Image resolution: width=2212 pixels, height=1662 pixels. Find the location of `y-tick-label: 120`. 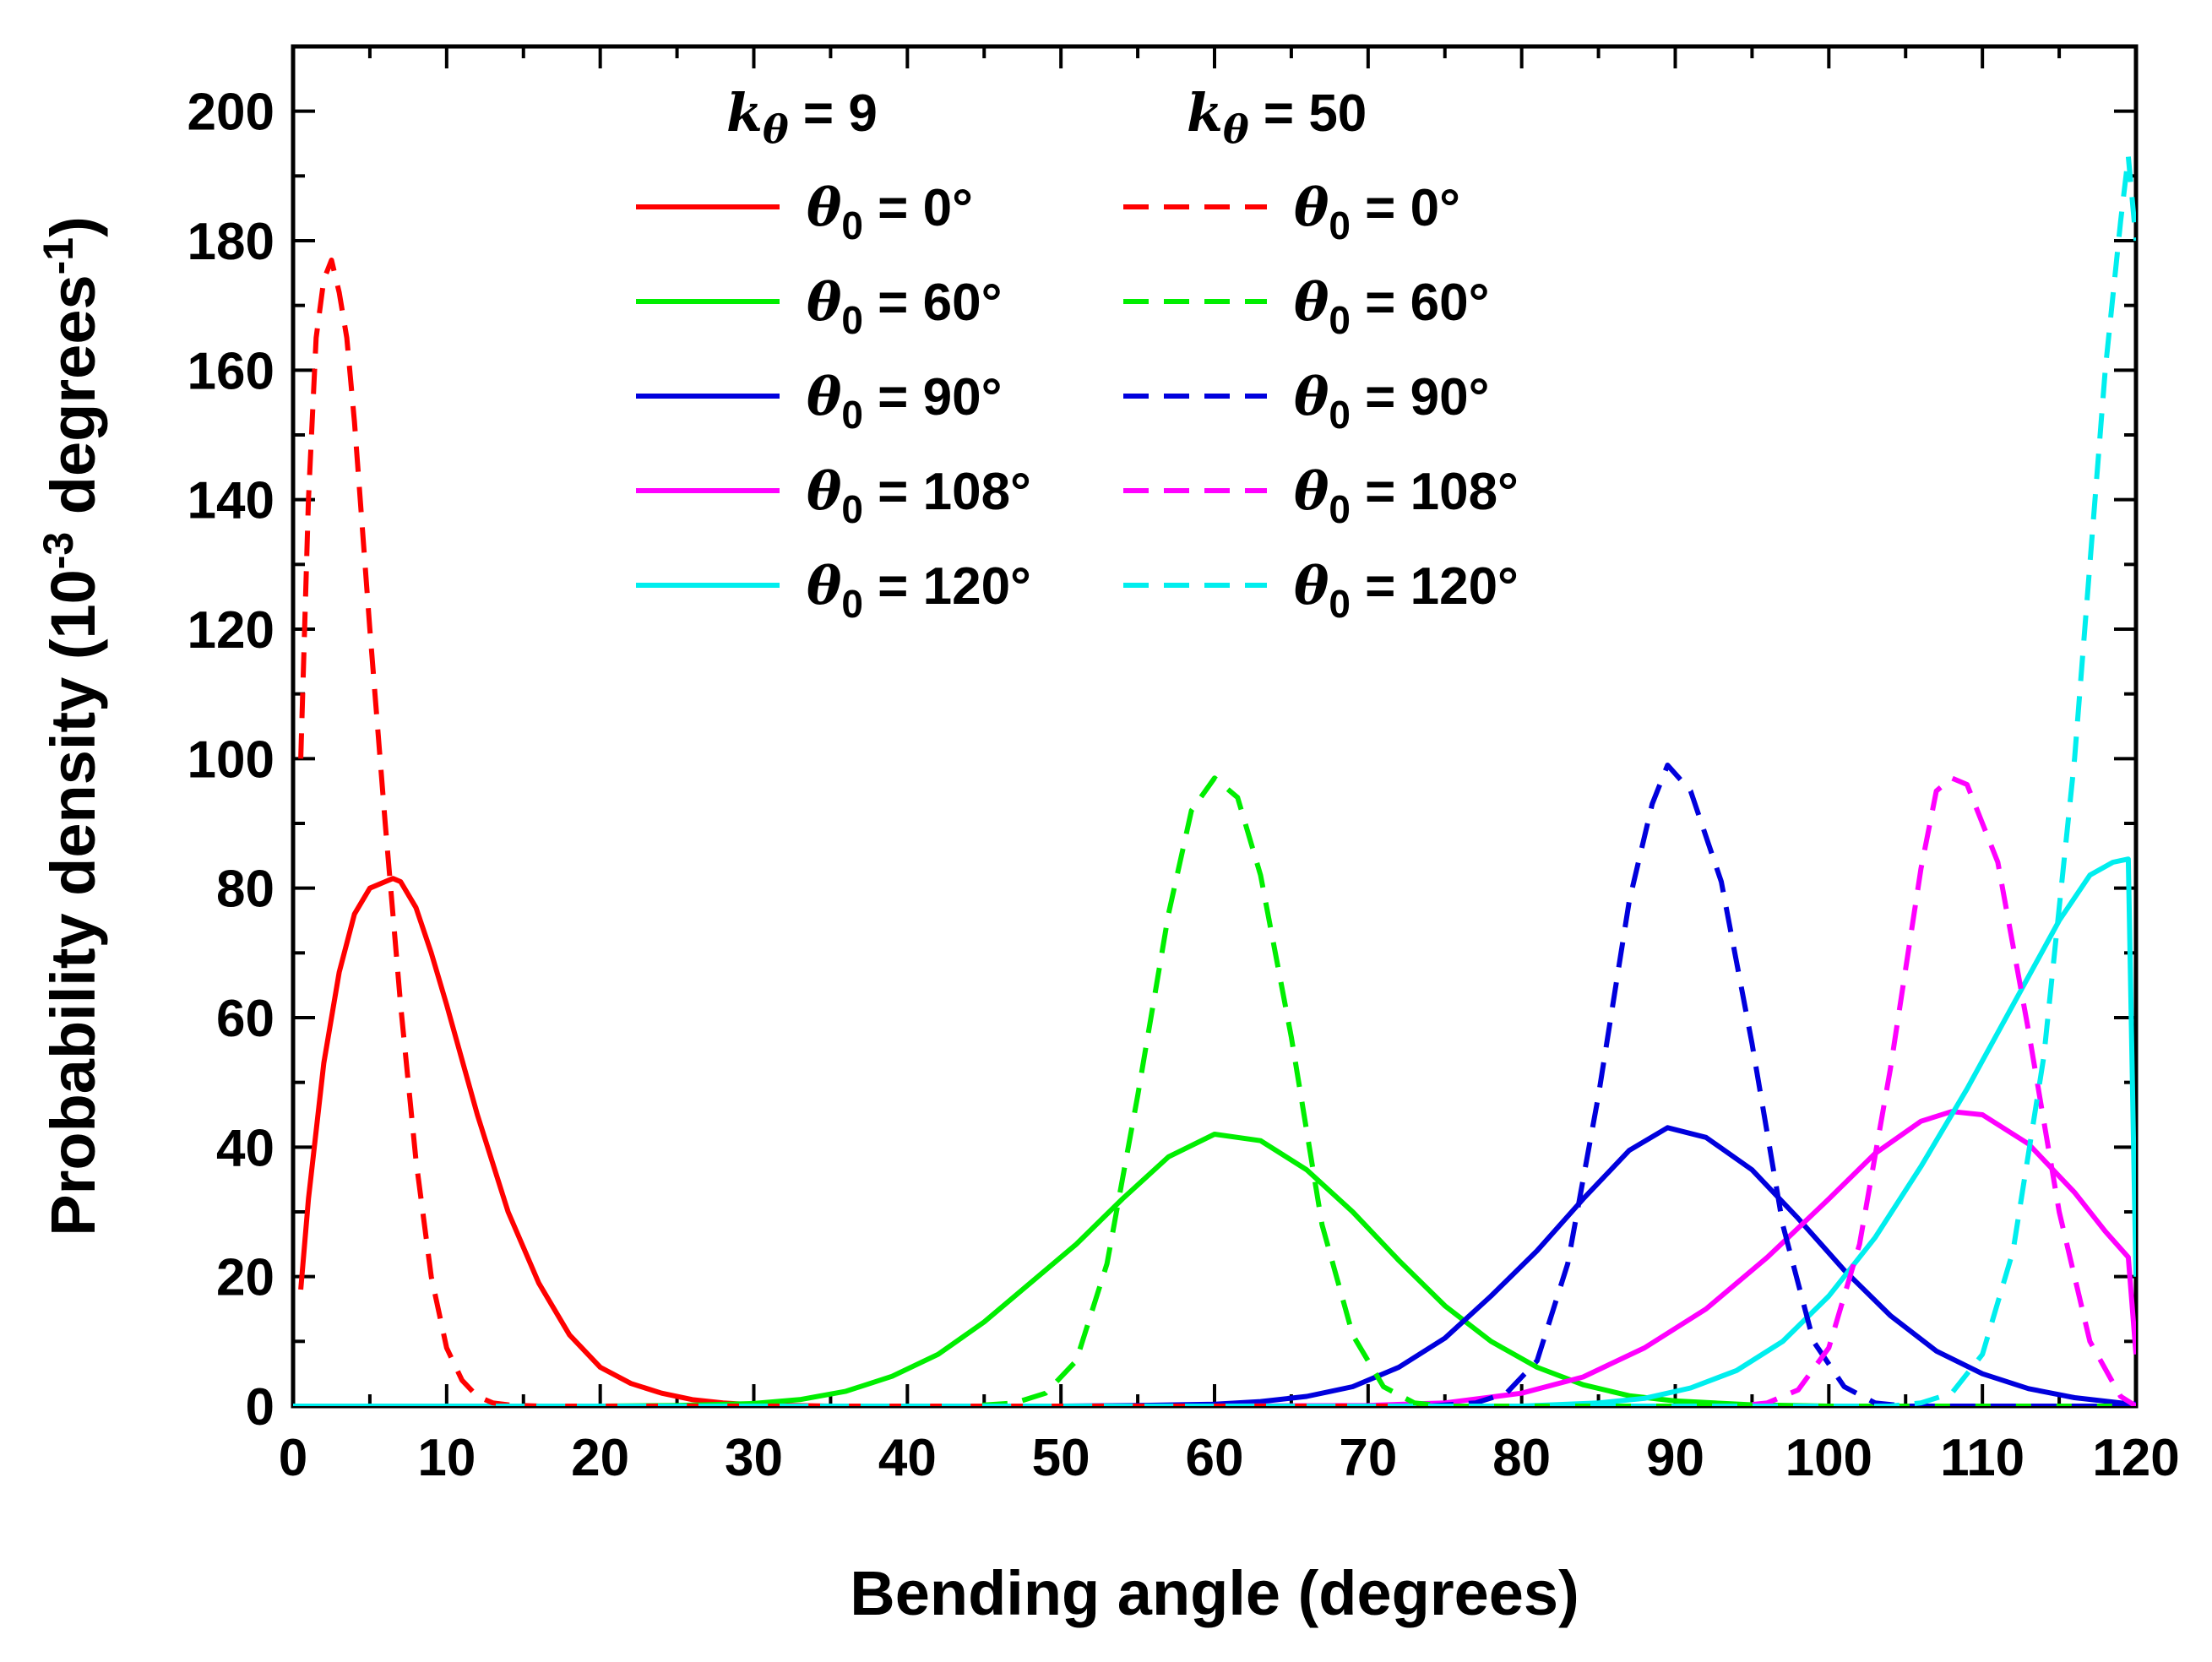

y-tick-label: 120 is located at coordinates (231, 630).